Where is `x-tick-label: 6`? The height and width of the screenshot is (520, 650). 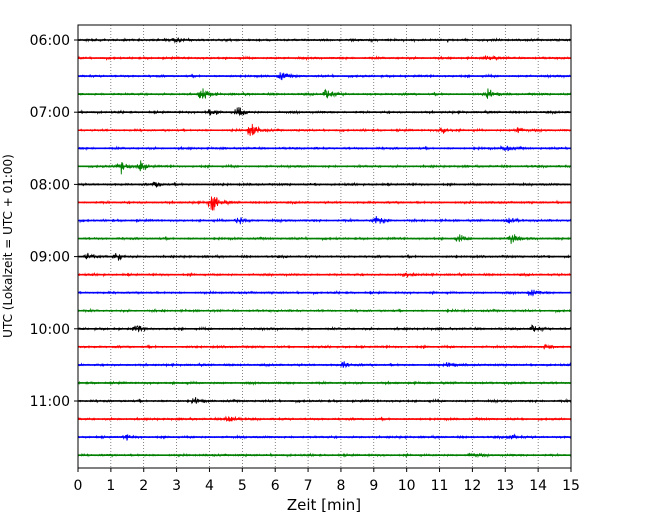
x-tick-label: 6 is located at coordinates (275, 486).